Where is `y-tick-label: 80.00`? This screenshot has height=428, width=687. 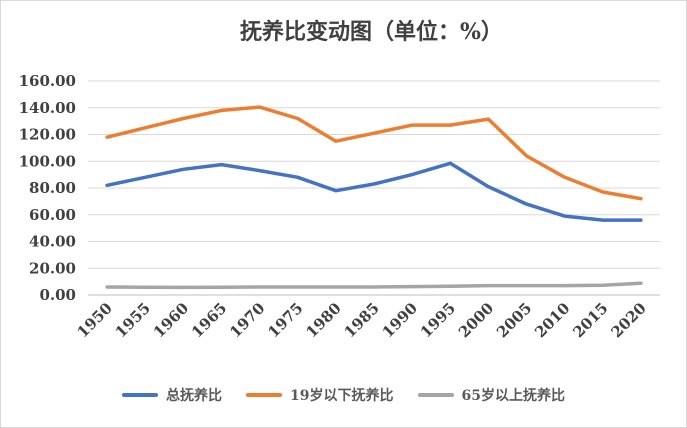 y-tick-label: 80.00 is located at coordinates (52, 188).